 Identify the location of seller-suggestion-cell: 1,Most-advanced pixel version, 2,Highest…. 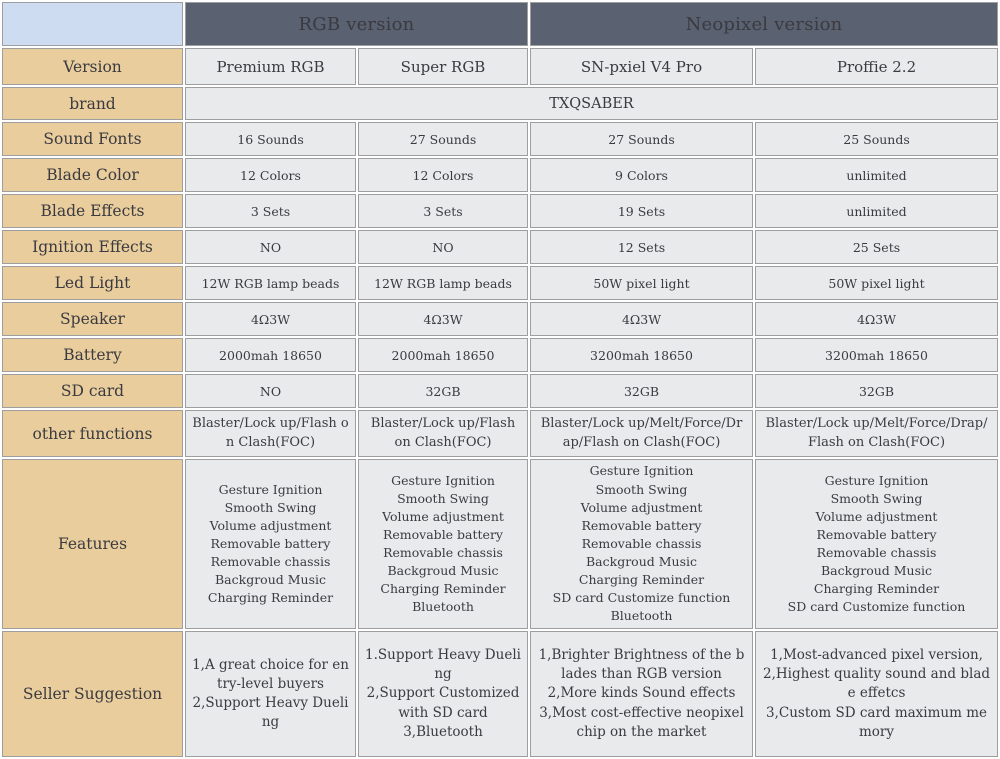
(877, 694).